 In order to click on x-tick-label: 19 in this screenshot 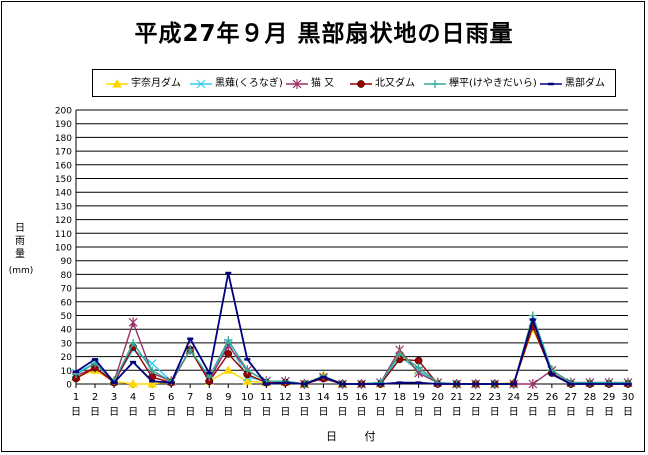, I will do `click(418, 397)`.